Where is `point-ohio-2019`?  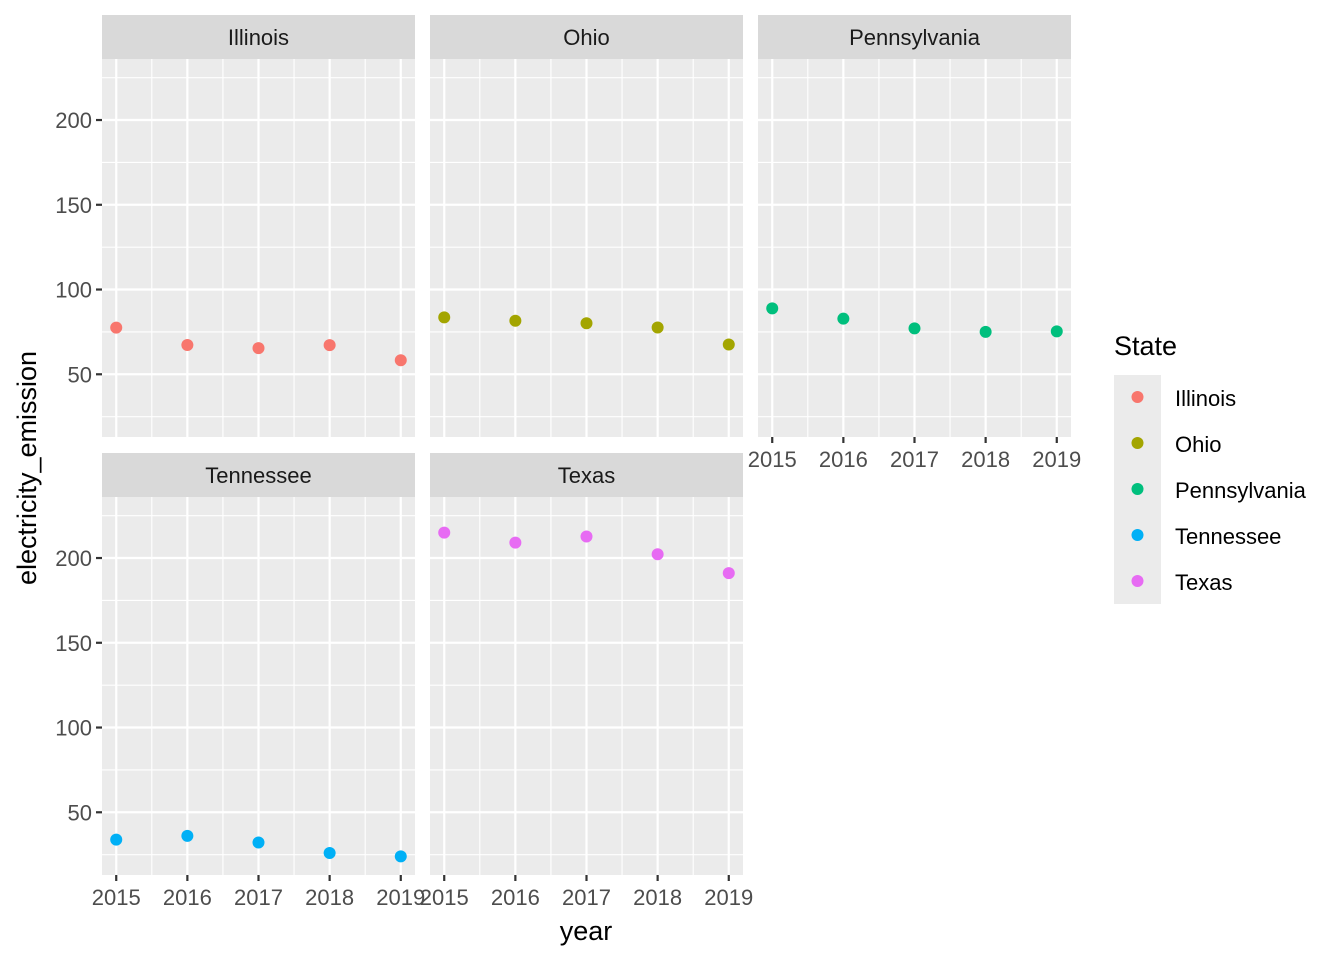 point-ohio-2019 is located at coordinates (728, 344).